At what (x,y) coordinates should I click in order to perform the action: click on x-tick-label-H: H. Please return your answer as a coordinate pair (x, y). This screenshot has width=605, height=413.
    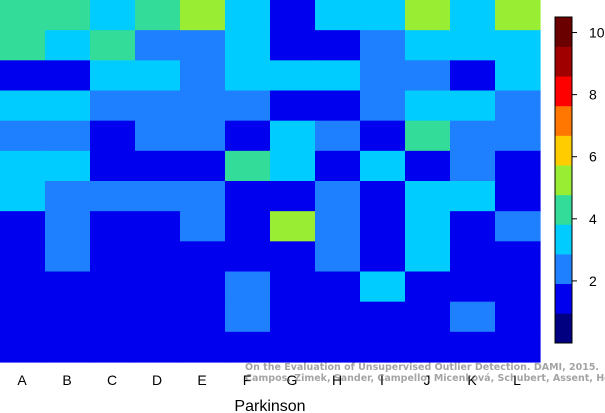
    Looking at the image, I should click on (337, 380).